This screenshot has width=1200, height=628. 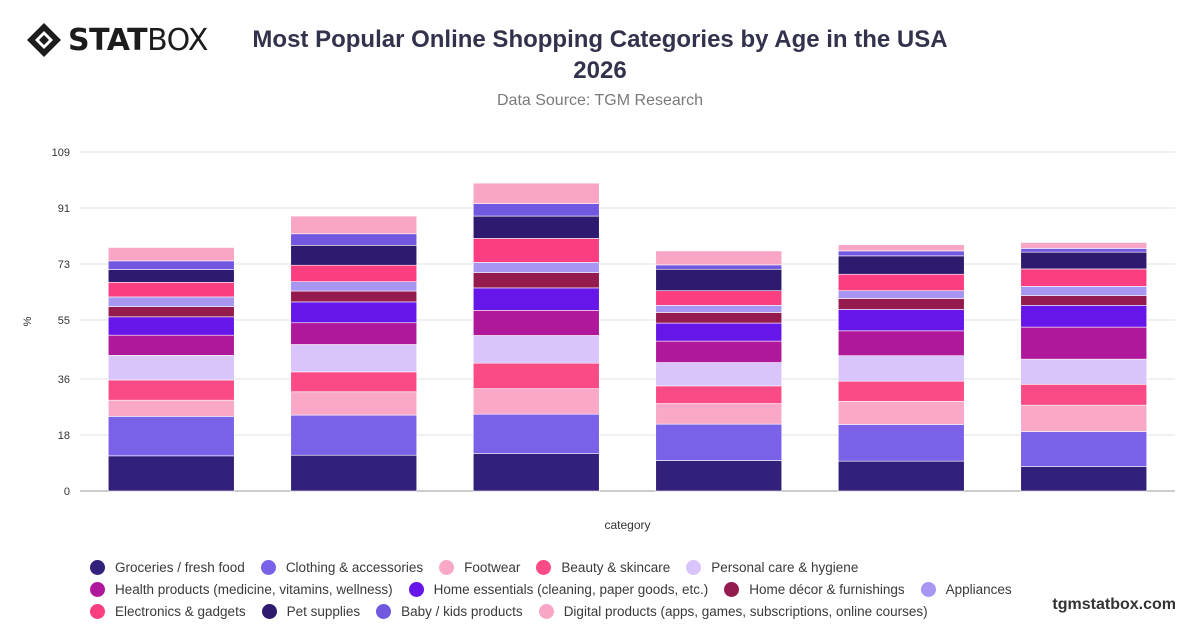 I want to click on y-tick-label: 73, so click(x=64, y=265).